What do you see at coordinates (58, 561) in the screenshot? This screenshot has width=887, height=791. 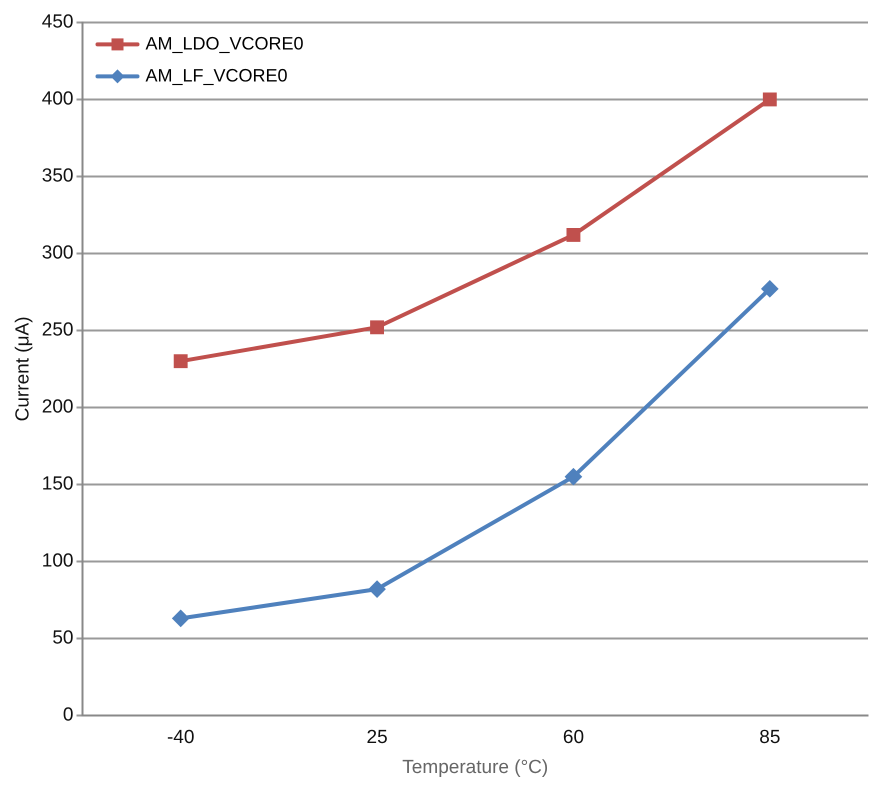 I see `y-tick-label: 100` at bounding box center [58, 561].